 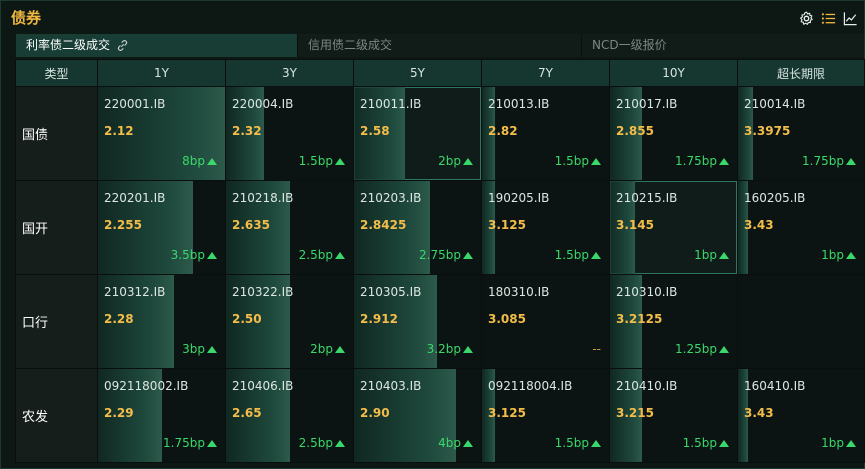 I want to click on tab-credit-bond-secondary: 信用债二级成交, so click(x=440, y=45).